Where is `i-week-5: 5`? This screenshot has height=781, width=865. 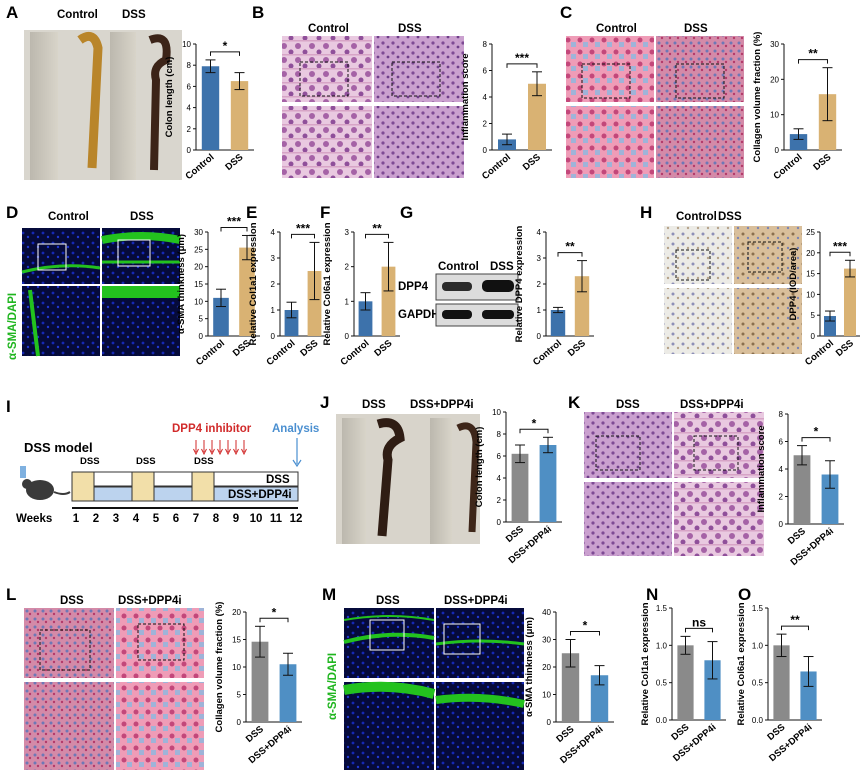 i-week-5: 5 is located at coordinates (156, 519).